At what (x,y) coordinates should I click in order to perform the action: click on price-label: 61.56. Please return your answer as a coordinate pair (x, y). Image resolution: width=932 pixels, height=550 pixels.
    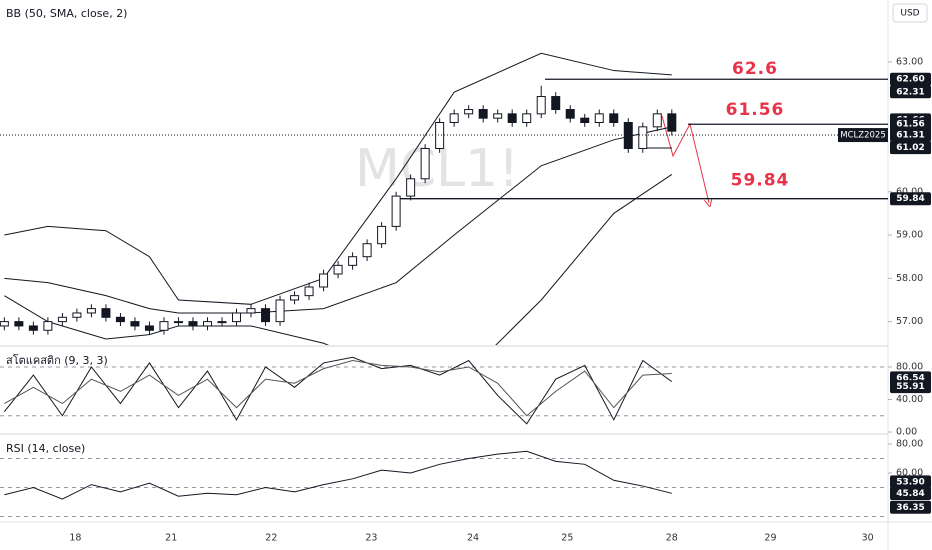
    Looking at the image, I should click on (910, 125).